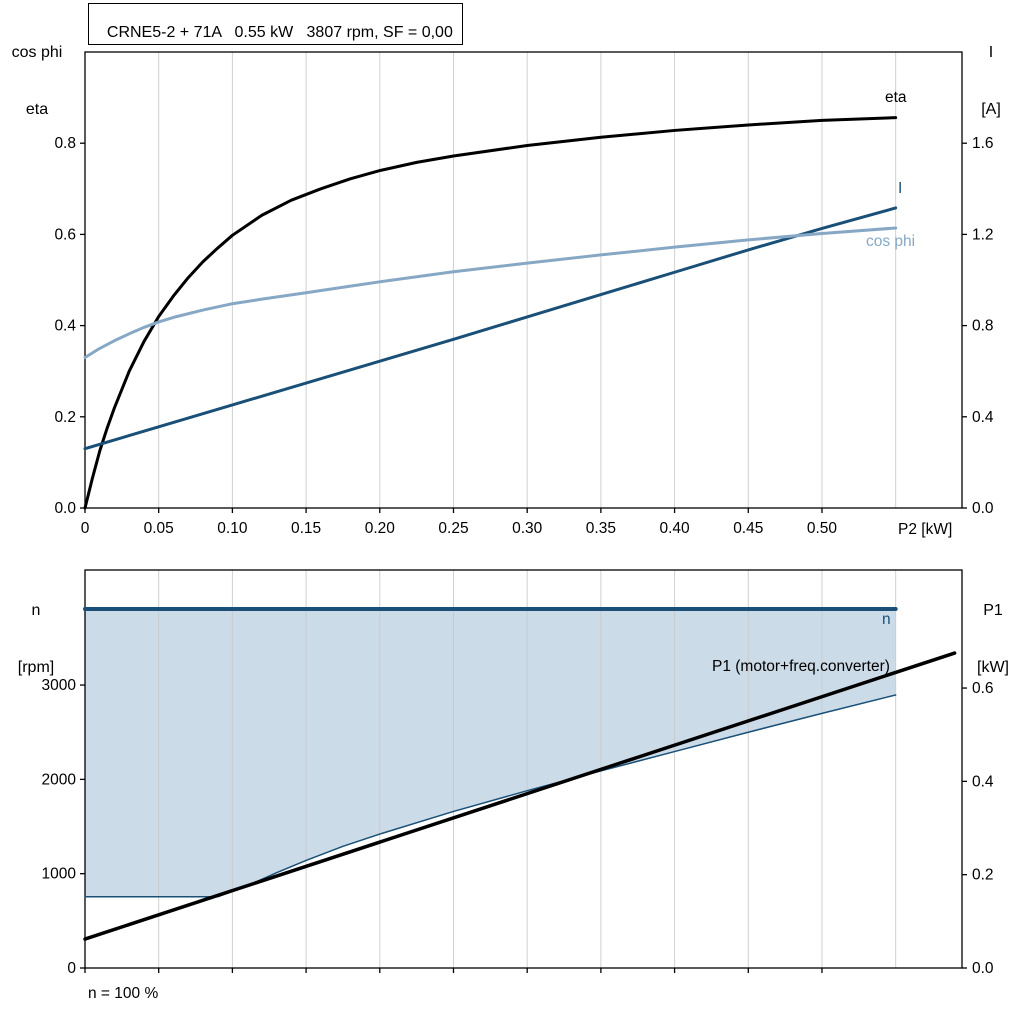 This screenshot has height=1024, width=1024. What do you see at coordinates (991, 71) in the screenshot?
I see `top-right-axis-title: I [A]` at bounding box center [991, 71].